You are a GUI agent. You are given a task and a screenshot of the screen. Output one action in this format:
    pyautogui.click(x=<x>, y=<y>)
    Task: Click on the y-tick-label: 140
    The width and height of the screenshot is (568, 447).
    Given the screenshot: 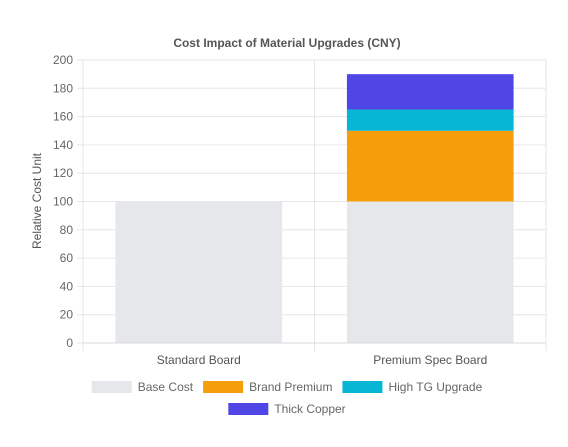 What is the action you would take?
    pyautogui.click(x=63, y=145)
    